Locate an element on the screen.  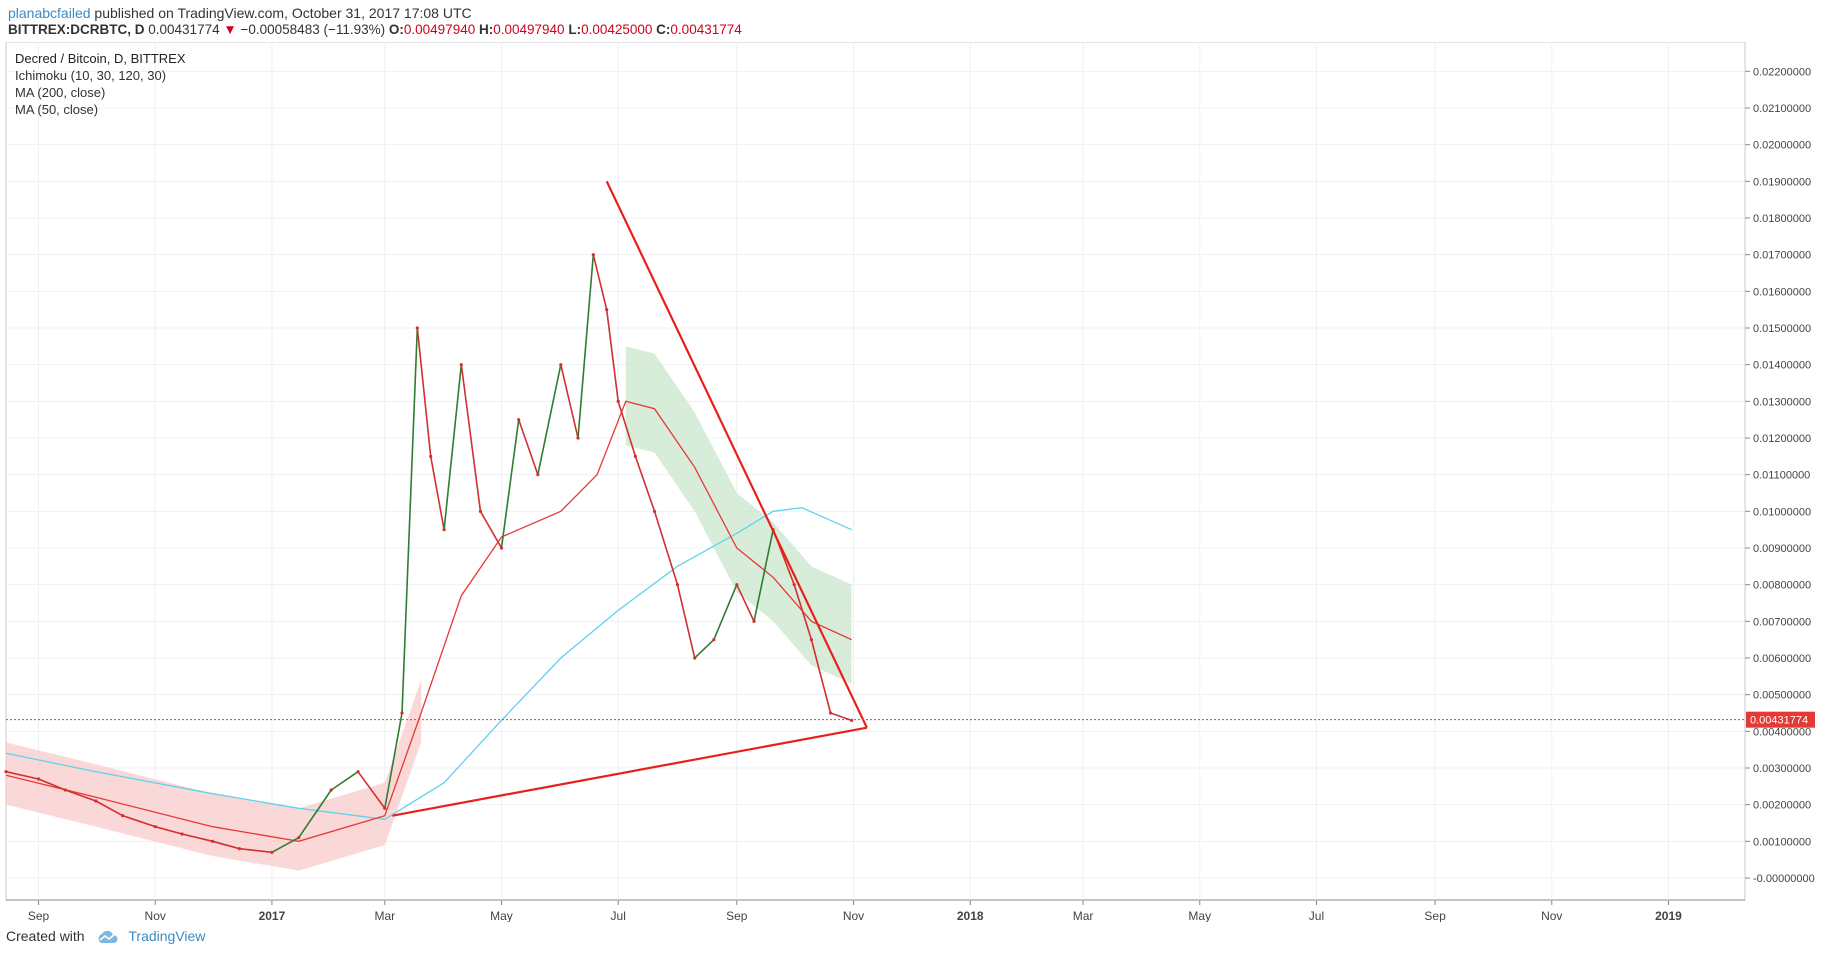
symbol-label: BITTREX:DCRBTC, D is located at coordinates (76, 29).